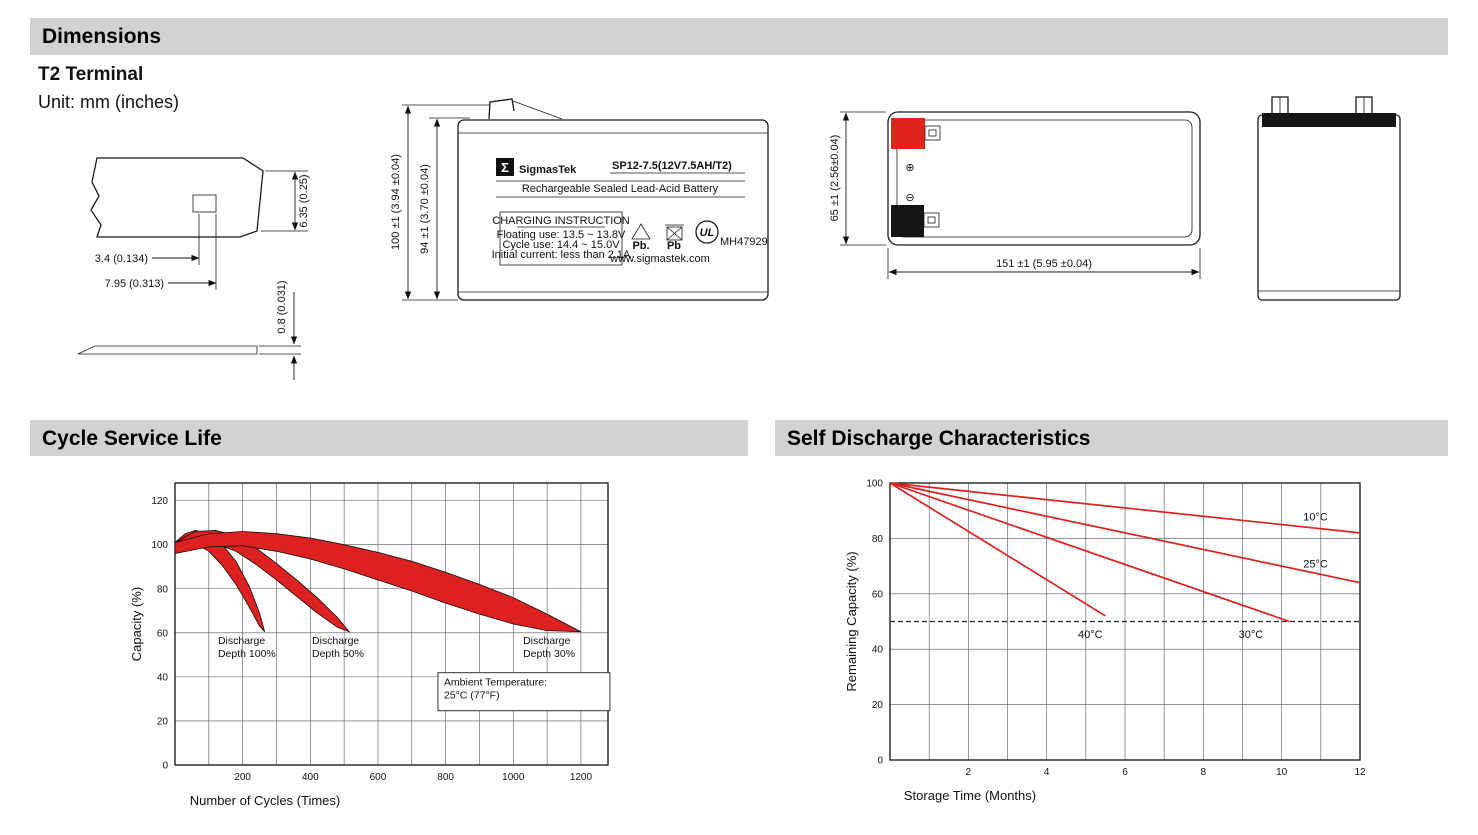  Describe the element at coordinates (1282, 772) in the screenshot. I see `svg-text: 10` at that location.